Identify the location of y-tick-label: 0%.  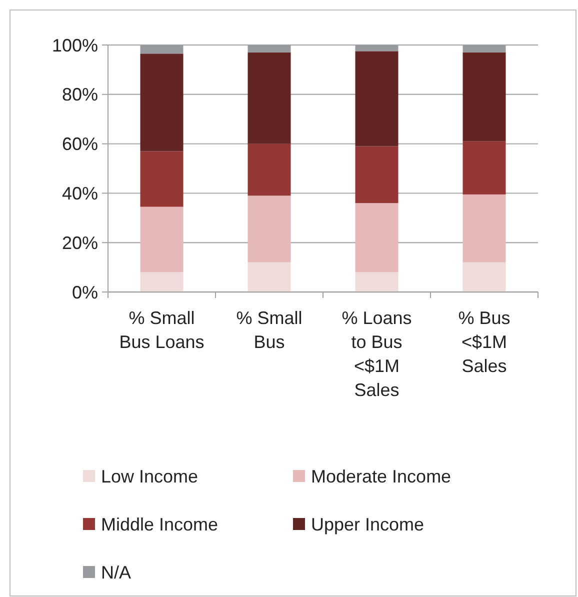
(85, 292).